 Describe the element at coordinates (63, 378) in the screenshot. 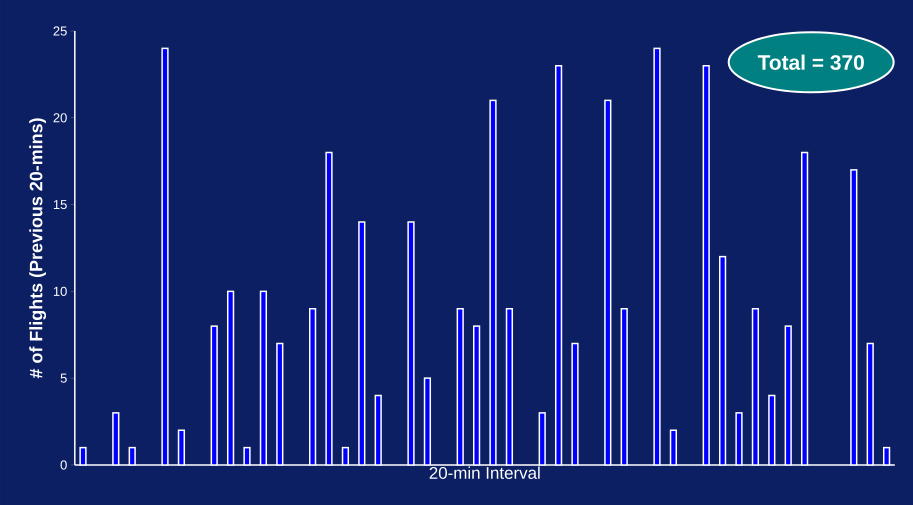

I see `y-tick-label: 5` at that location.